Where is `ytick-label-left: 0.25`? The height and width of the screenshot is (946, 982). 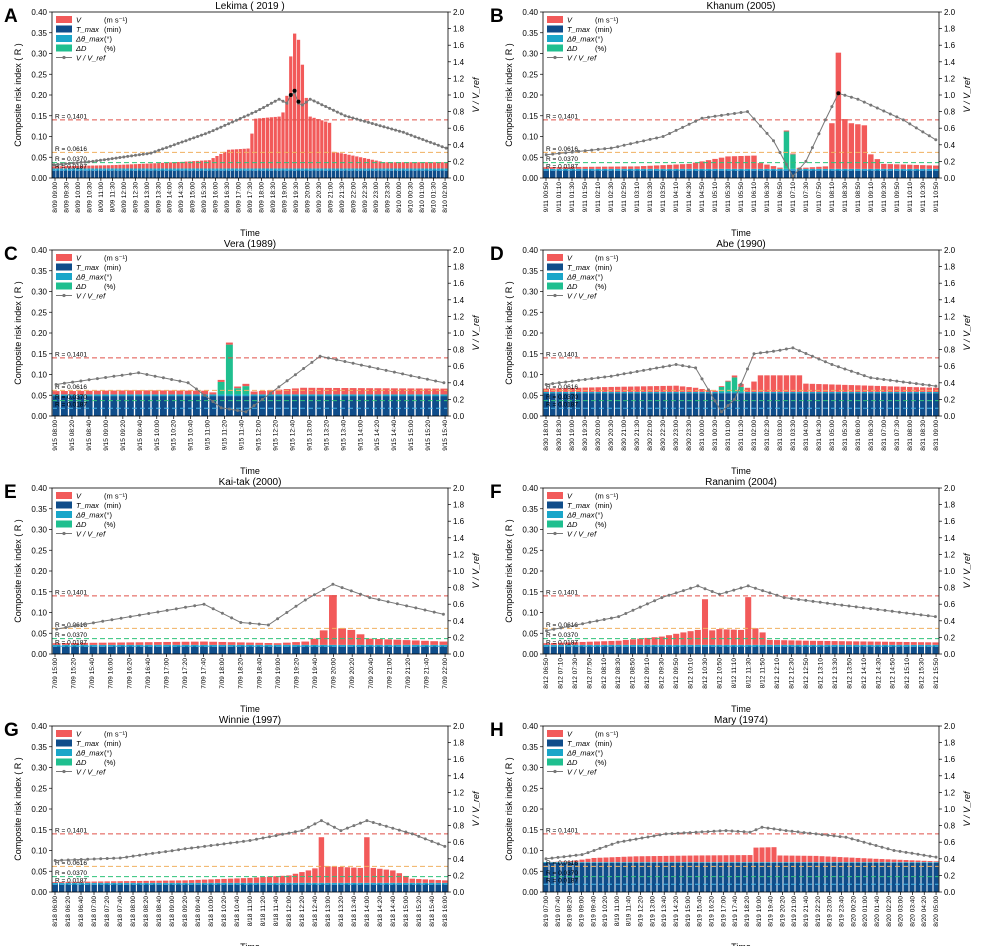 ytick-label-left: 0.25 is located at coordinates (39, 788).